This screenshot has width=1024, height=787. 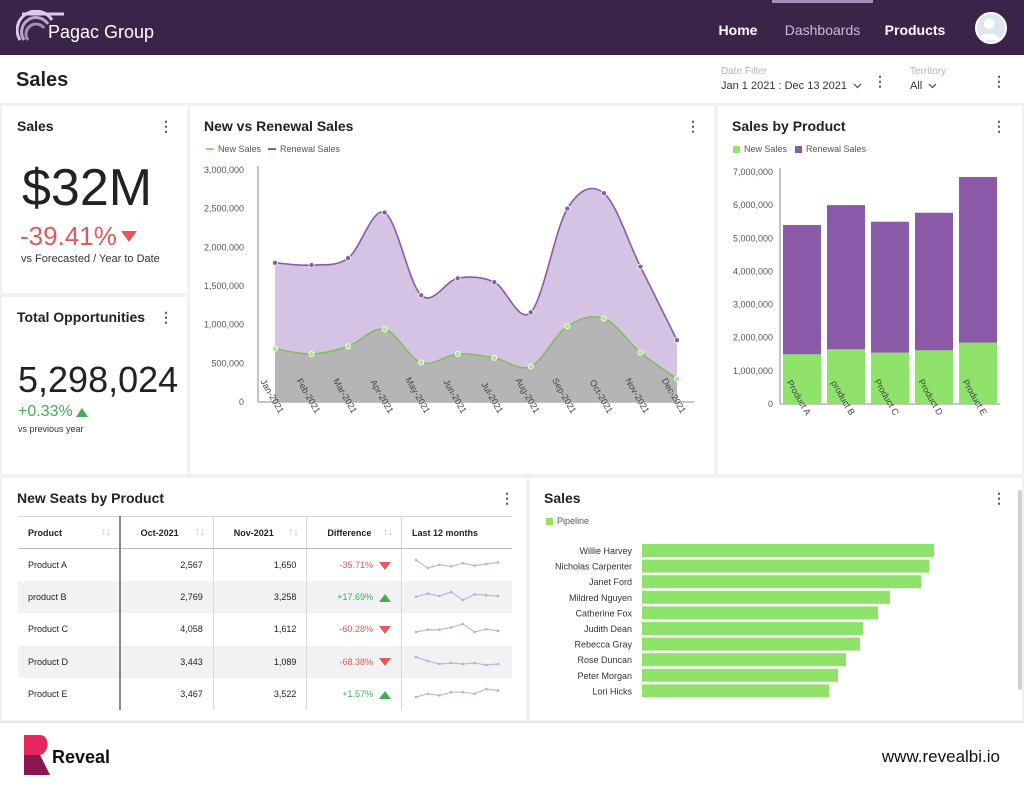 I want to click on column-header-product: Product ↑↓, so click(x=69, y=532).